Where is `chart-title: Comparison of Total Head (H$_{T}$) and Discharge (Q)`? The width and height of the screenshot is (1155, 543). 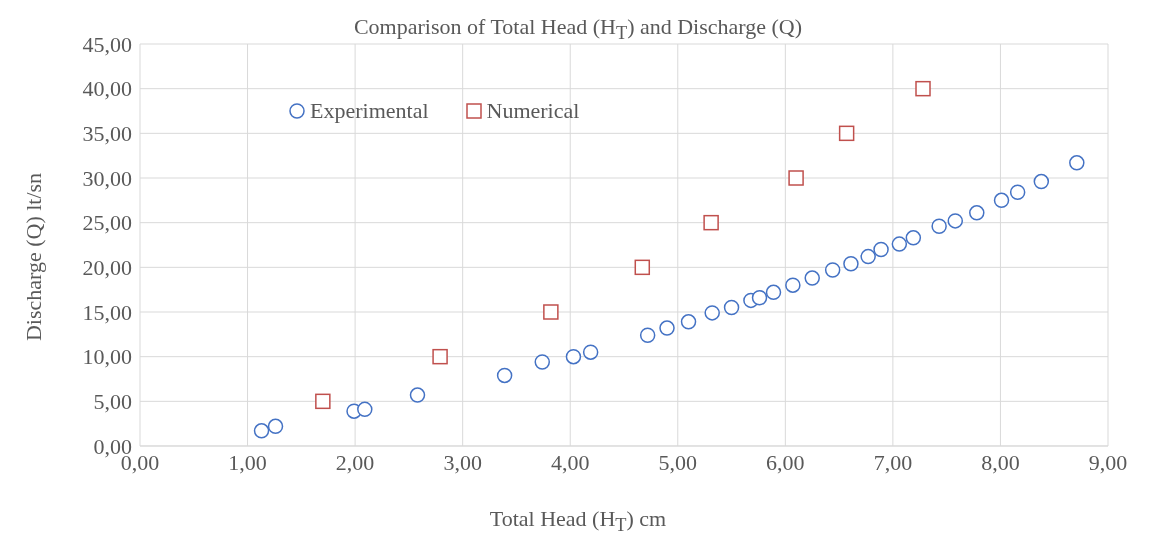
chart-title: Comparison of Total Head (H$_{T}$) and Discharge (Q) is located at coordinates (578, 29).